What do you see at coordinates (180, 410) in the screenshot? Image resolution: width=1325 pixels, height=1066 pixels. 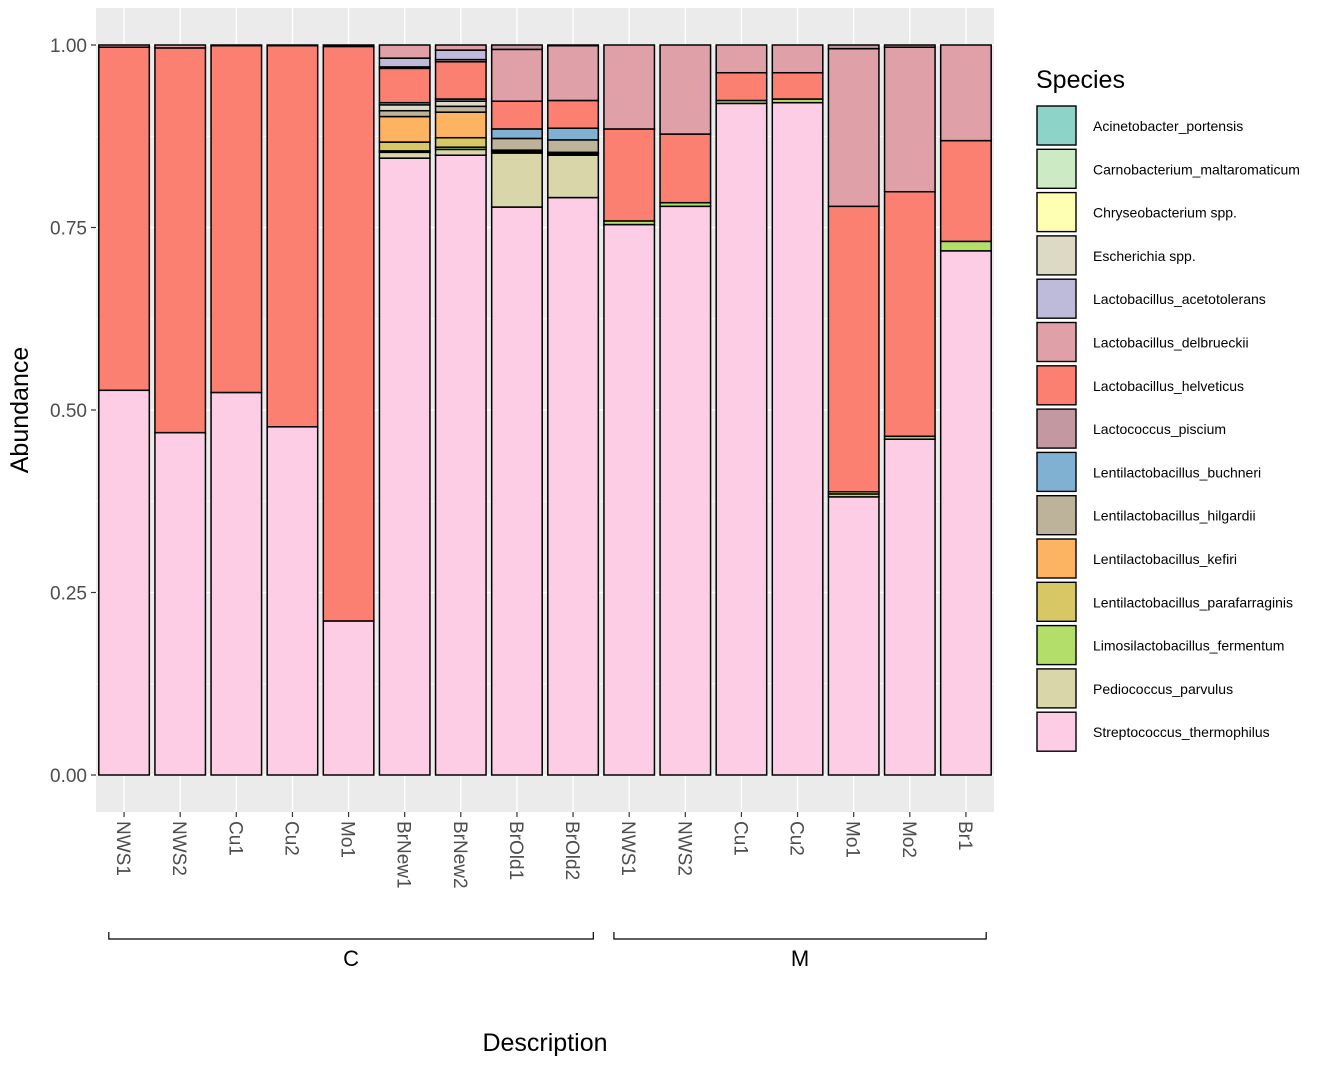 I see `bar-C-NWS2` at bounding box center [180, 410].